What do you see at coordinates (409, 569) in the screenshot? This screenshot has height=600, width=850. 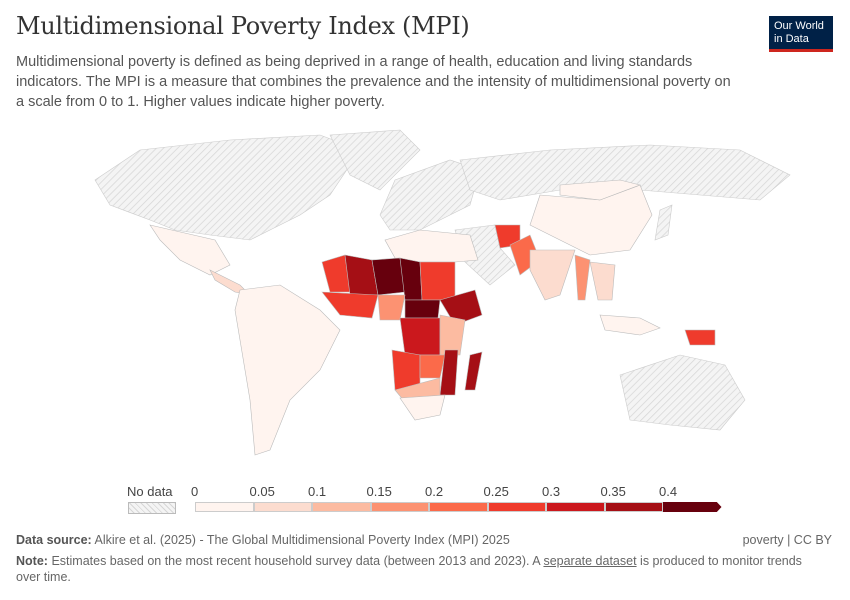 I see `note-text-end: is produced to monitor trends over time.` at bounding box center [409, 569].